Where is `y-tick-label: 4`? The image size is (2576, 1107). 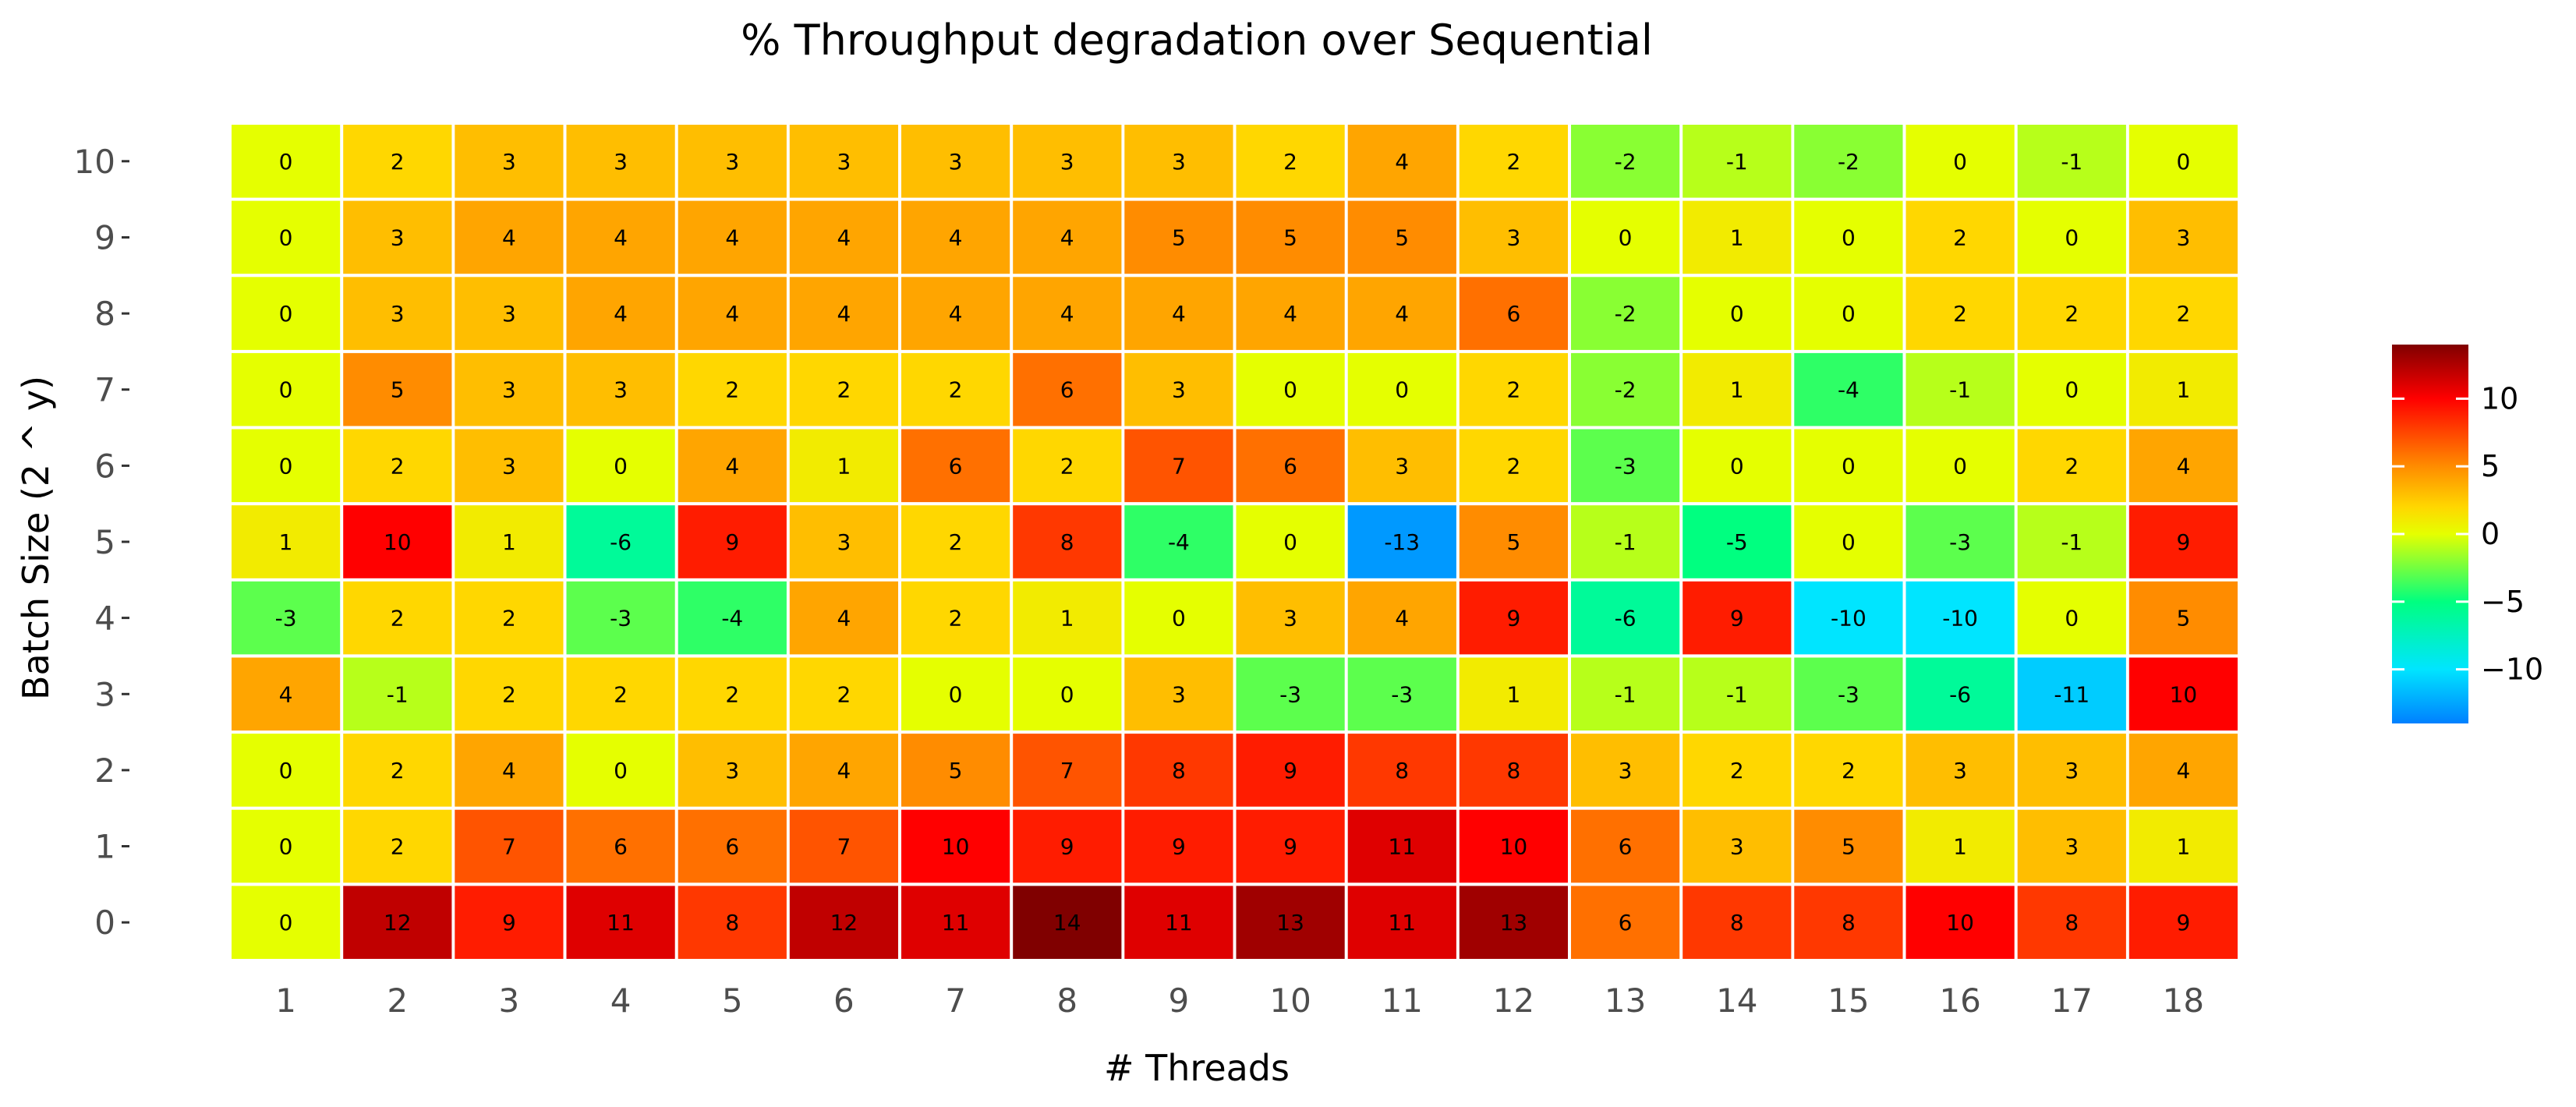
y-tick-label: 4 is located at coordinates (104, 618).